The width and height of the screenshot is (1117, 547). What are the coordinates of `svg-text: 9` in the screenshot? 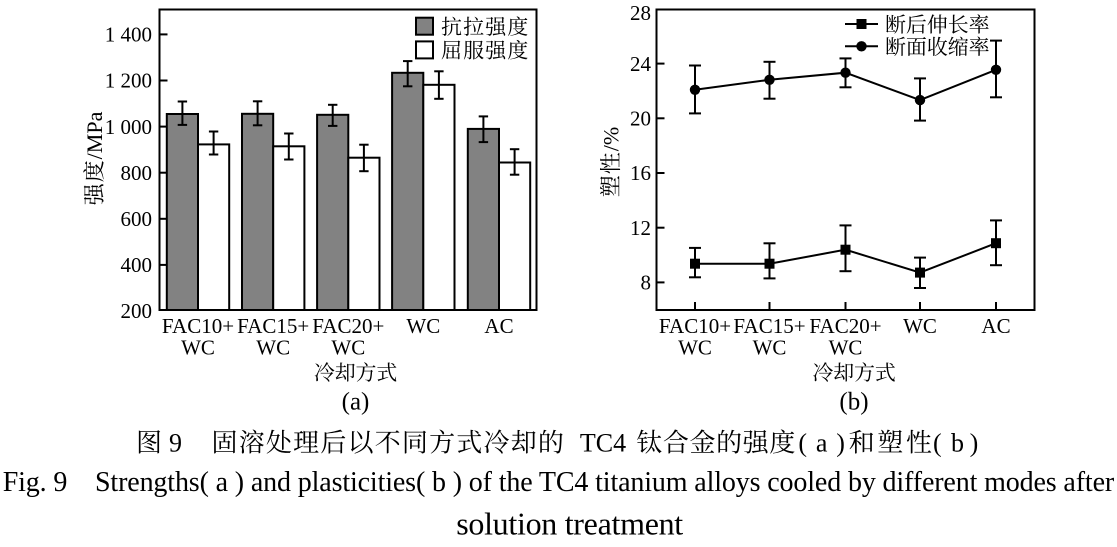 It's located at (175, 443).